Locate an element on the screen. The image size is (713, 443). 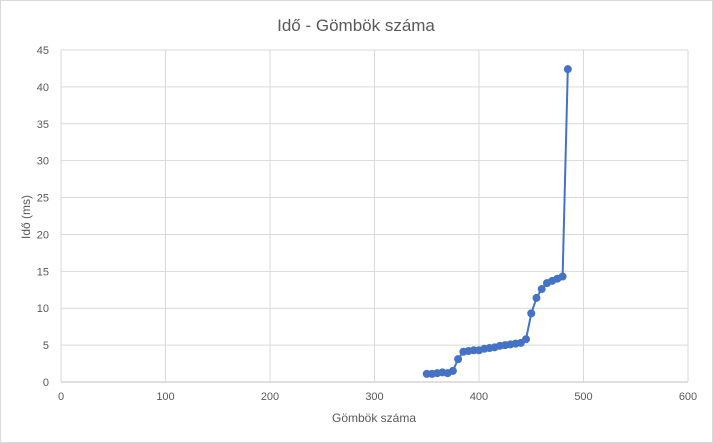
x-axis-ticks: 0 100 200 300 400 500 600 is located at coordinates (377, 397).